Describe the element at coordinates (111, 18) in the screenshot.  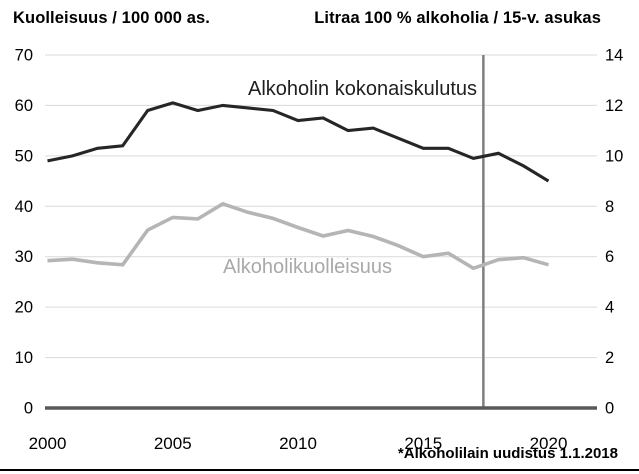
I see `left-axis-title: Kuolleisuus / 100 000 as.` at that location.